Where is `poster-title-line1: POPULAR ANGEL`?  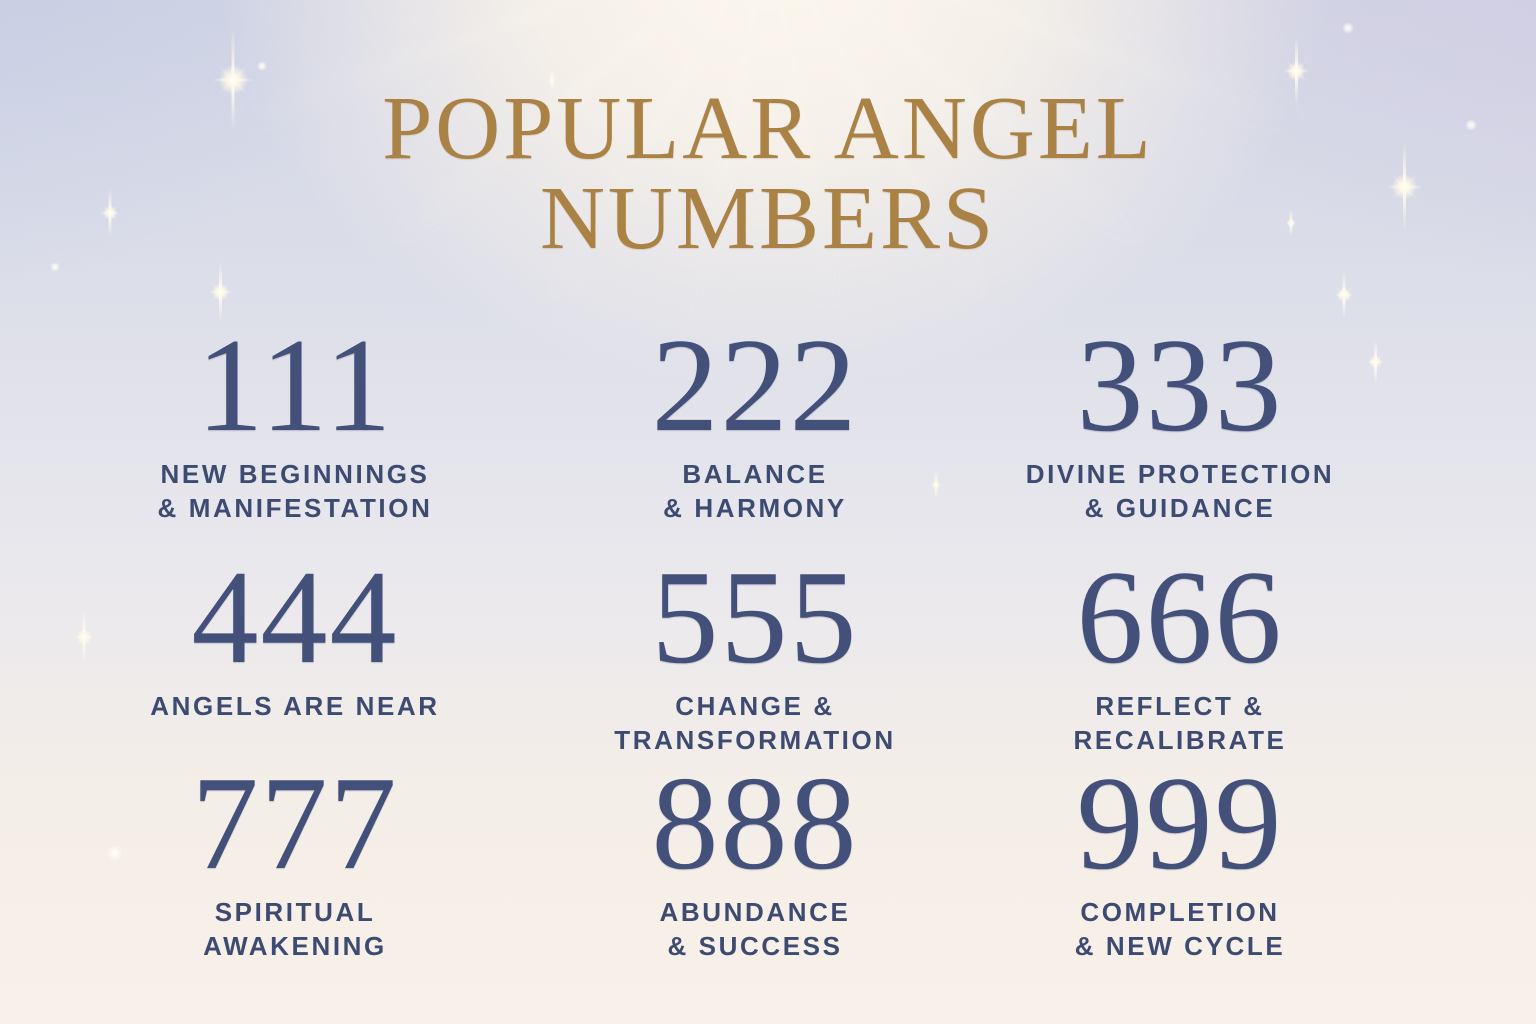 poster-title-line1: POPULAR ANGEL is located at coordinates (768, 128).